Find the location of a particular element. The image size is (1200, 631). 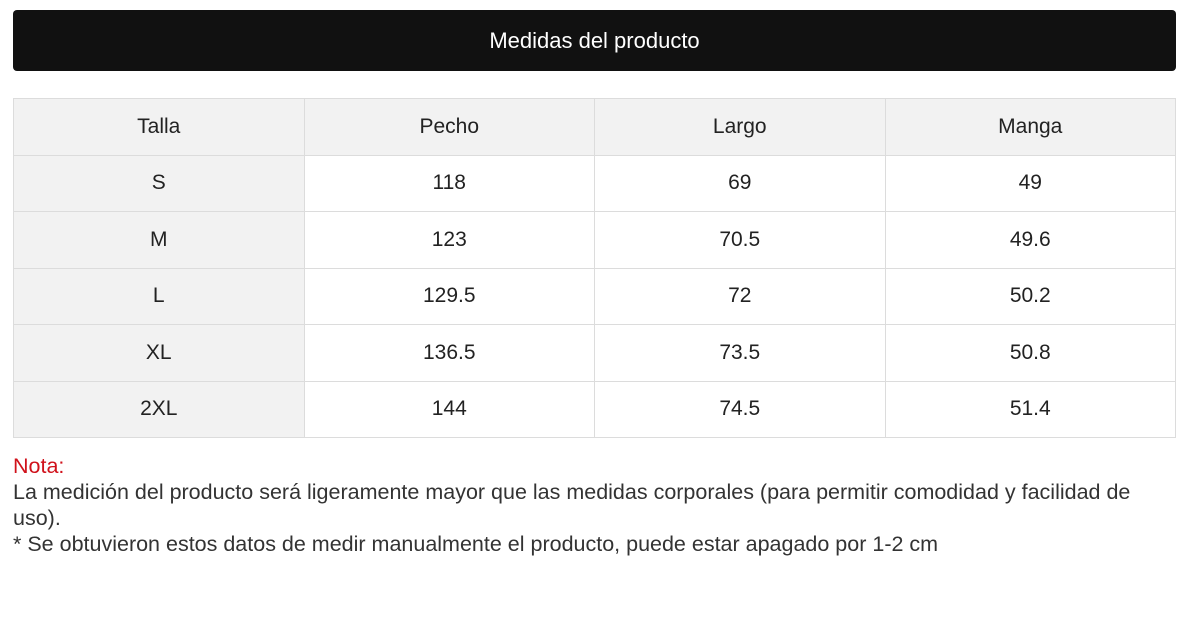

table-row: M 123 70.5 49.6 is located at coordinates (594, 240).